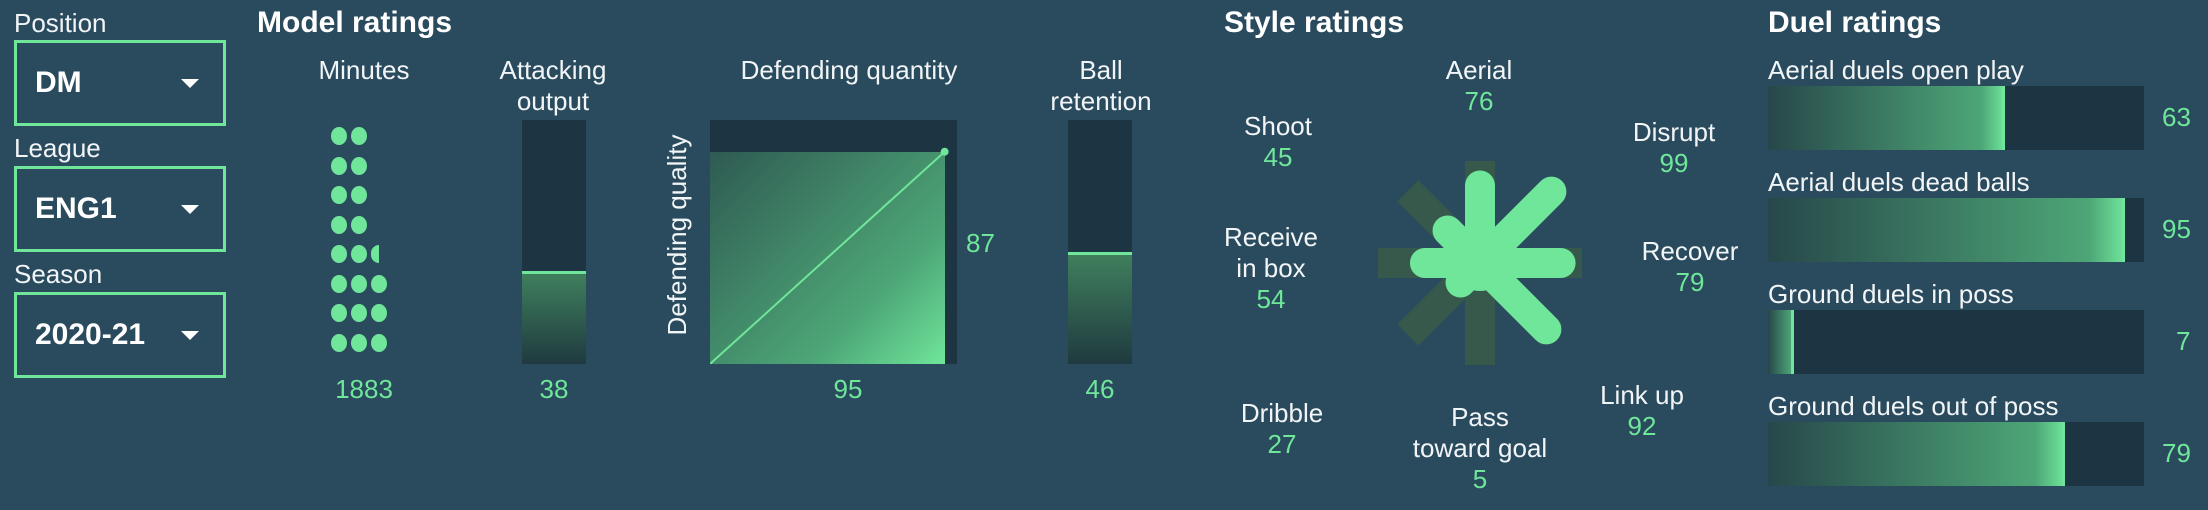 The width and height of the screenshot is (2208, 510). I want to click on duel-value-ground-in-poss: 7, so click(2183, 341).